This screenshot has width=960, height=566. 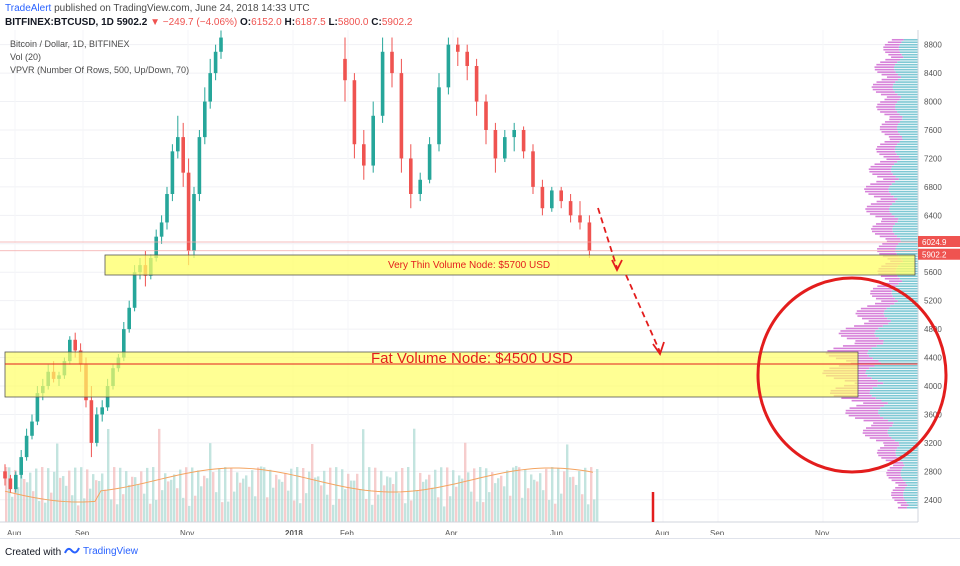 I want to click on y-tick-label: 8400, so click(x=933, y=73).